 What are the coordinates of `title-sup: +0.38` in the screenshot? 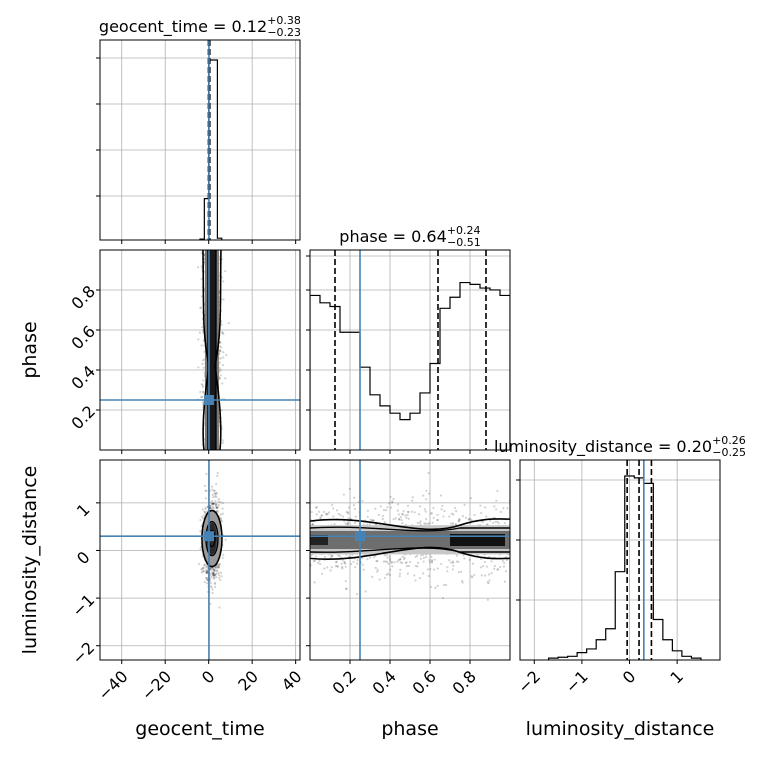 It's located at (284, 20).